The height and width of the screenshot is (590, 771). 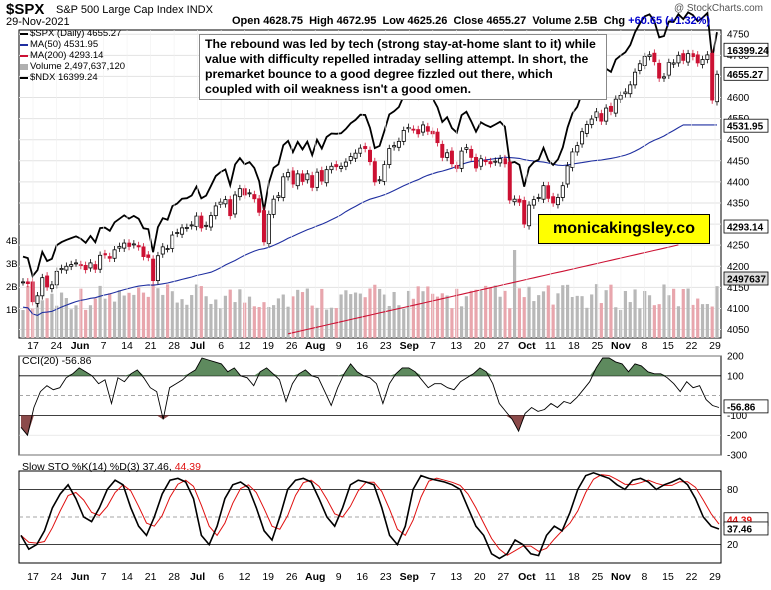 I want to click on x-tick-label: 23, so click(x=386, y=577).